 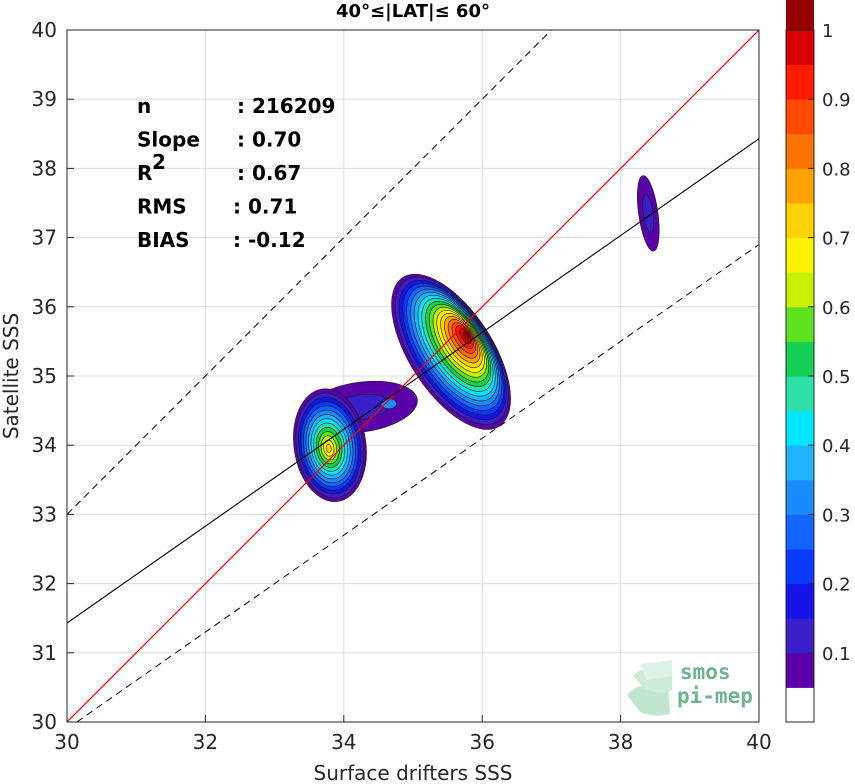 I want to click on colorbar-tick-label-8: 0.9, so click(x=836, y=100).